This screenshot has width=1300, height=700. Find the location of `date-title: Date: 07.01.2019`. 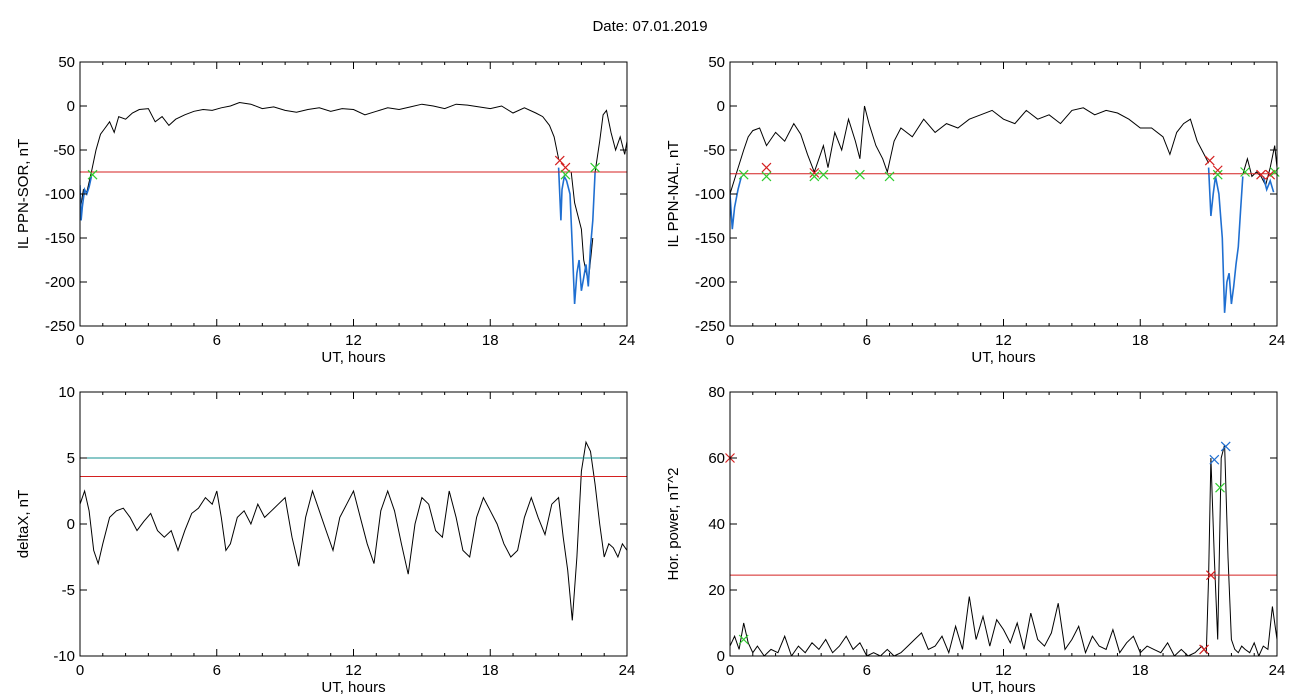

date-title: Date: 07.01.2019 is located at coordinates (650, 26).